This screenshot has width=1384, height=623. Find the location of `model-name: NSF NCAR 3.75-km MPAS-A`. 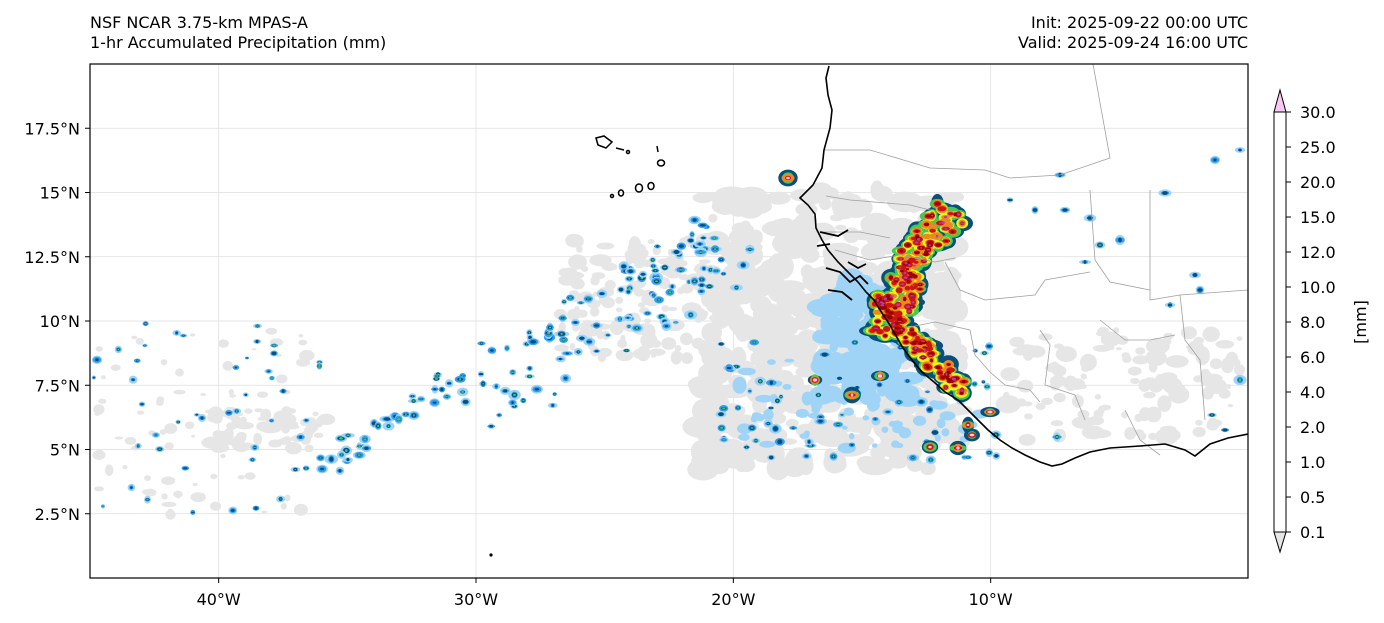

model-name: NSF NCAR 3.75-km MPAS-A is located at coordinates (199, 22).